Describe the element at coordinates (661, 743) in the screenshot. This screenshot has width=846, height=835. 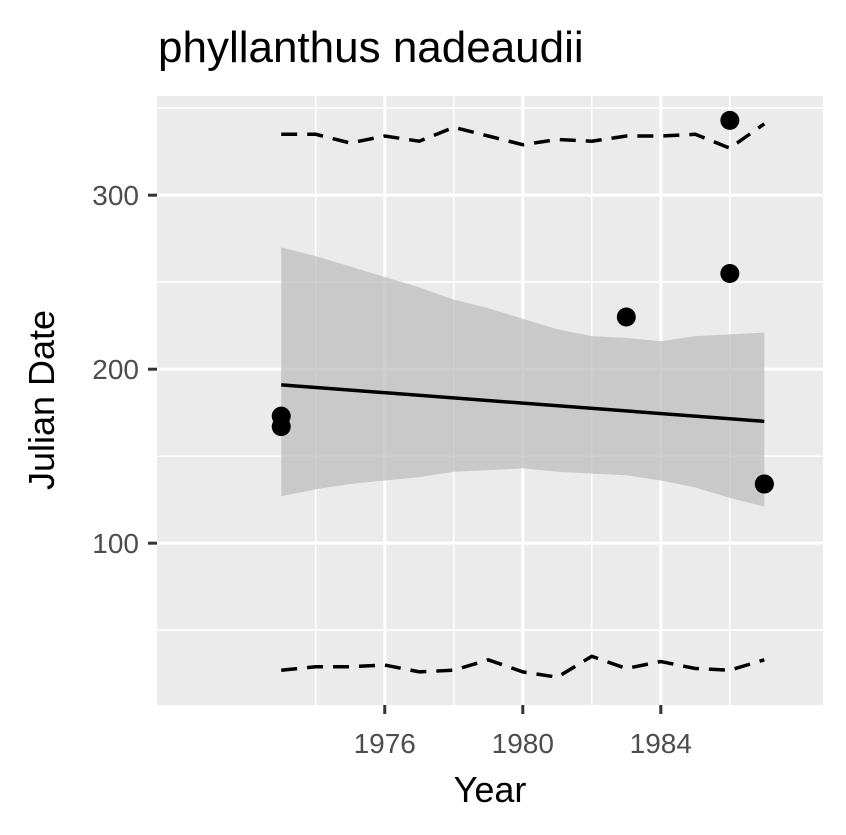
I see `x-tick-label: 1984` at that location.